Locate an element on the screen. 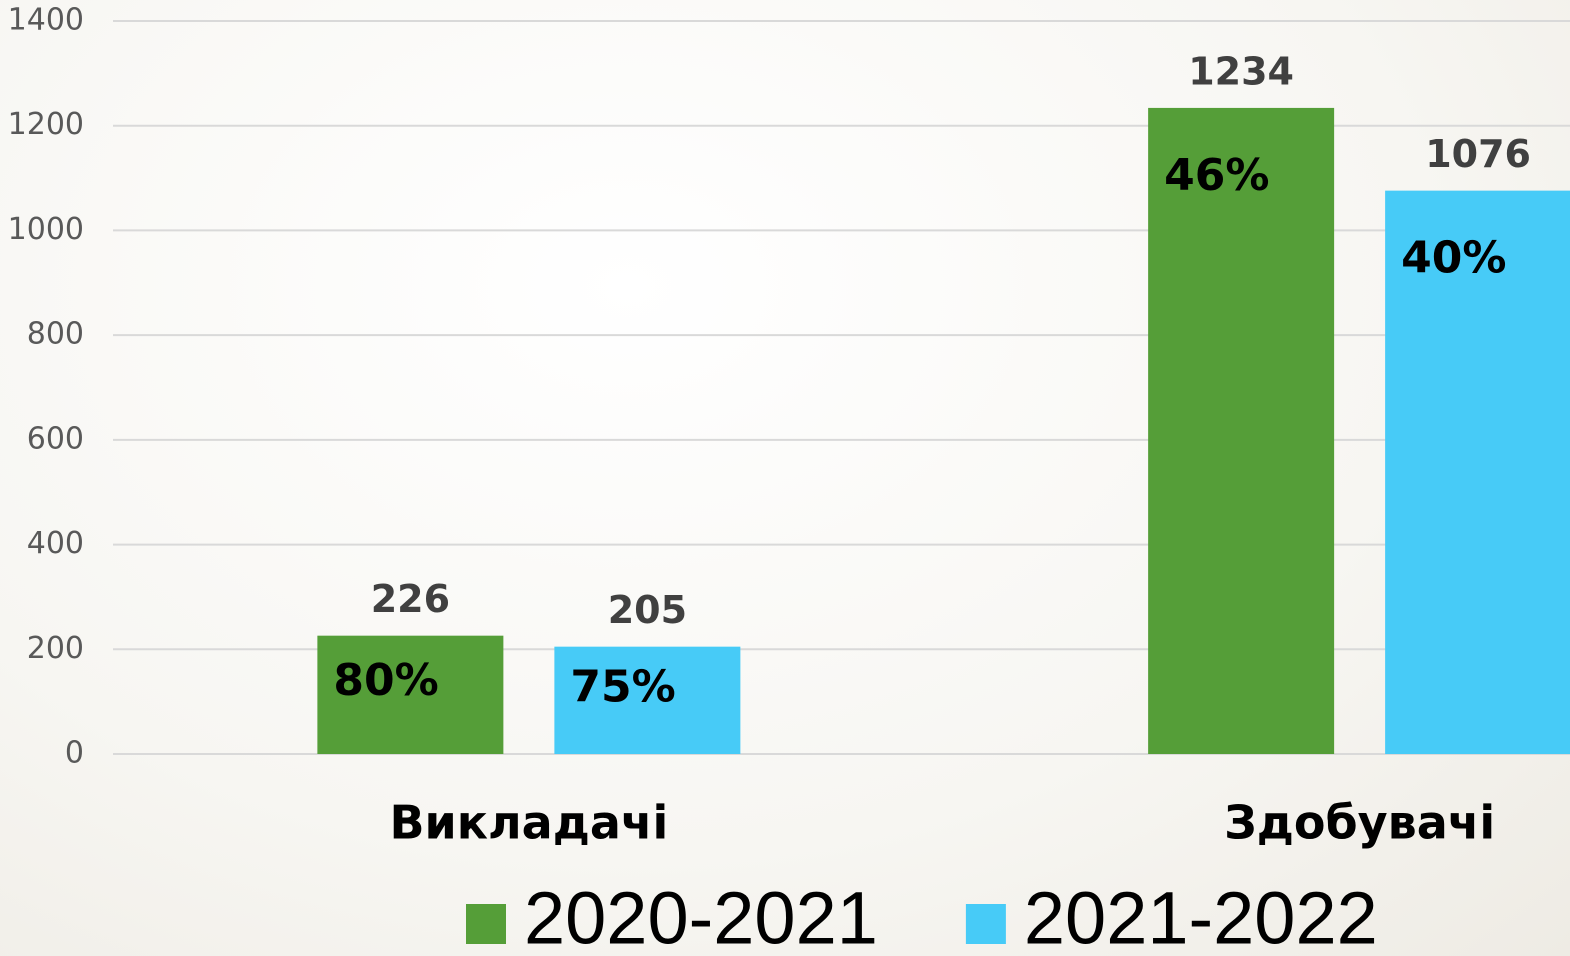 Image resolution: width=1570 pixels, height=956 pixels. x-tick-label: Викладачі is located at coordinates (528, 823).